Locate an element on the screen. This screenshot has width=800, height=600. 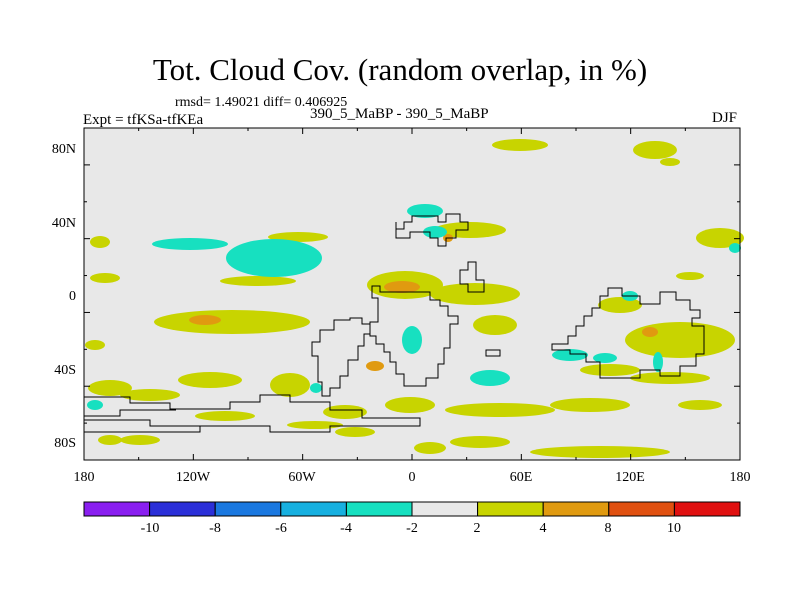
lat-tick-label: 40S is located at coordinates (65, 370).